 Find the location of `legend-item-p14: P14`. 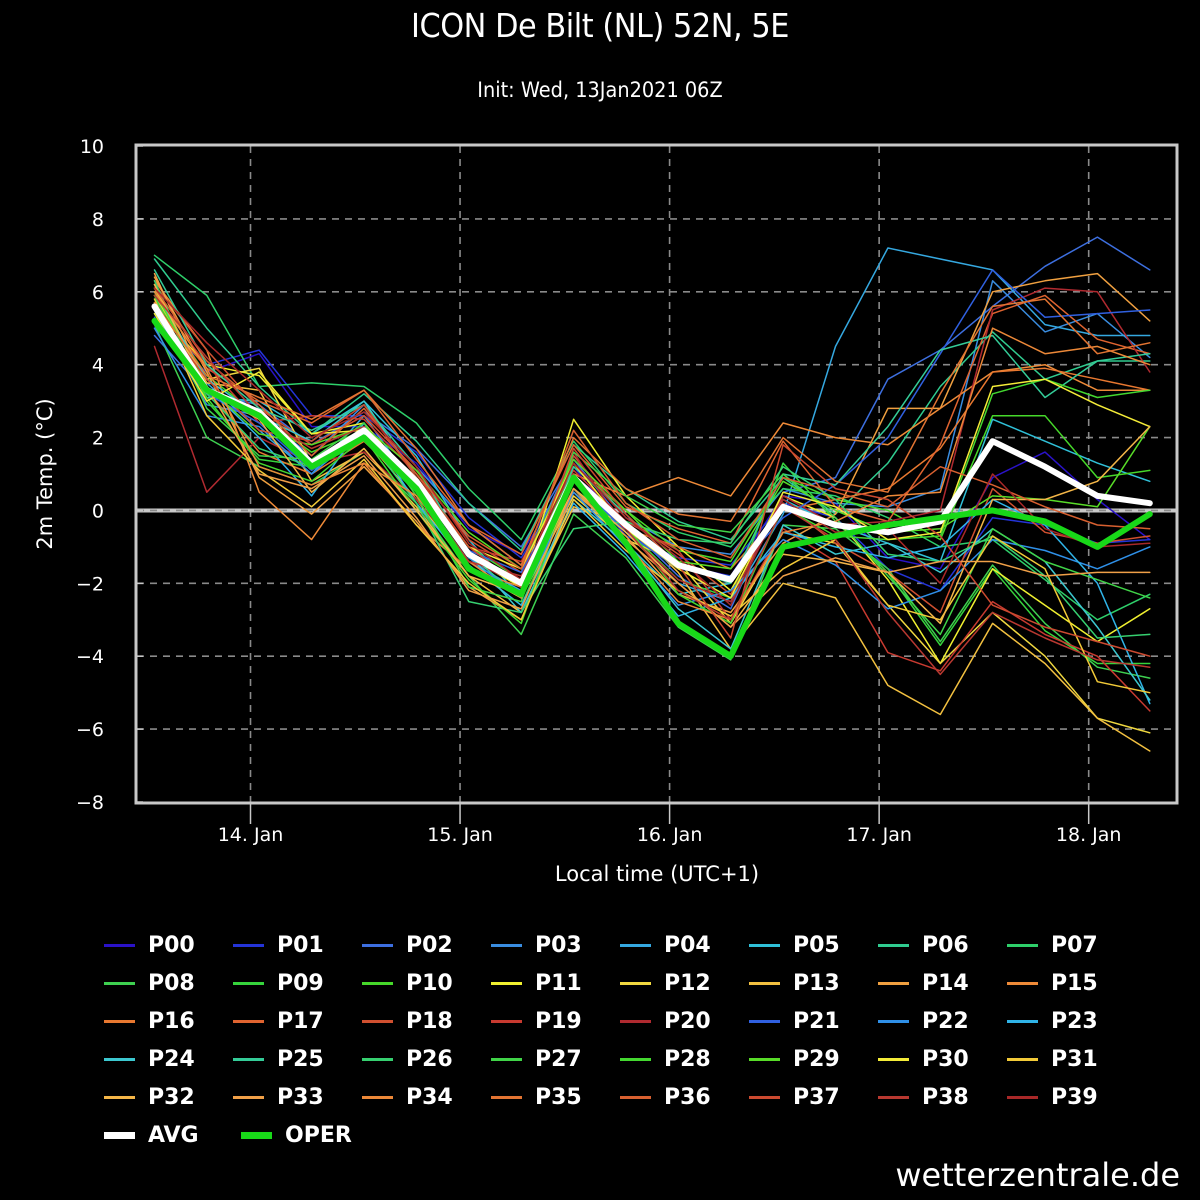

legend-item-p14: P14 is located at coordinates (923, 983).